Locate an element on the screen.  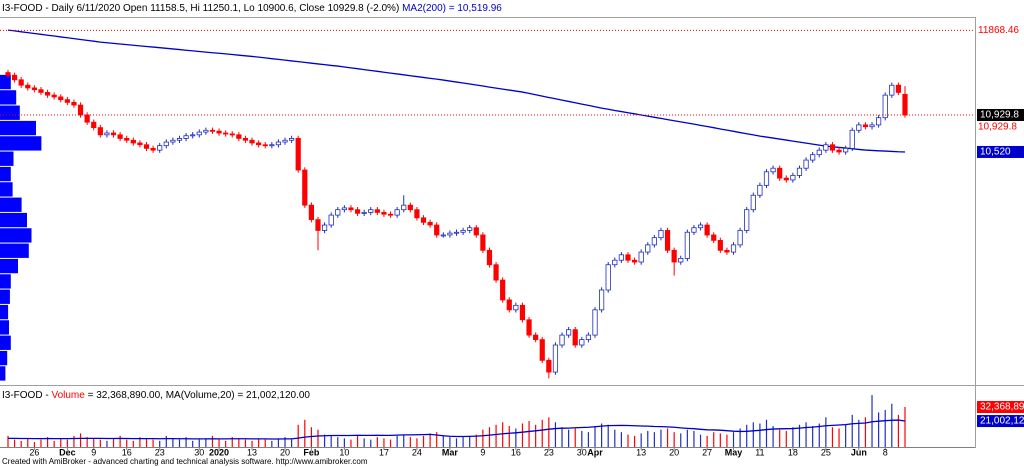
x-tick-label: 11 is located at coordinates (759, 452).